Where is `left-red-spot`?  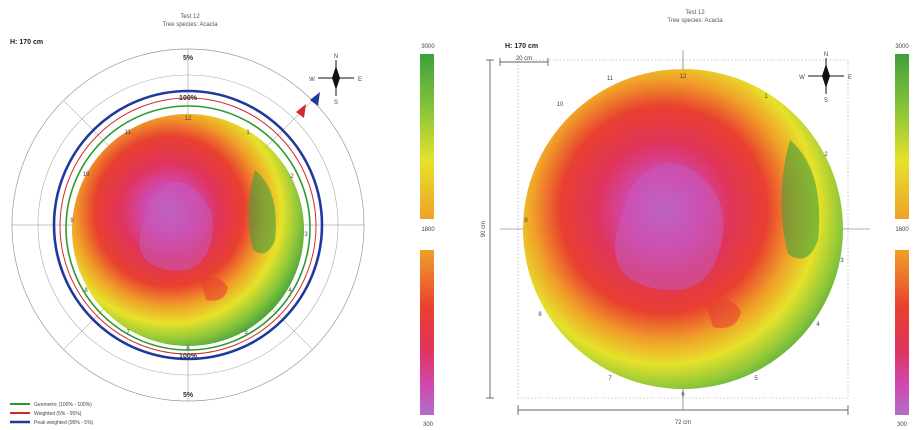 left-red-spot is located at coordinates (214, 289).